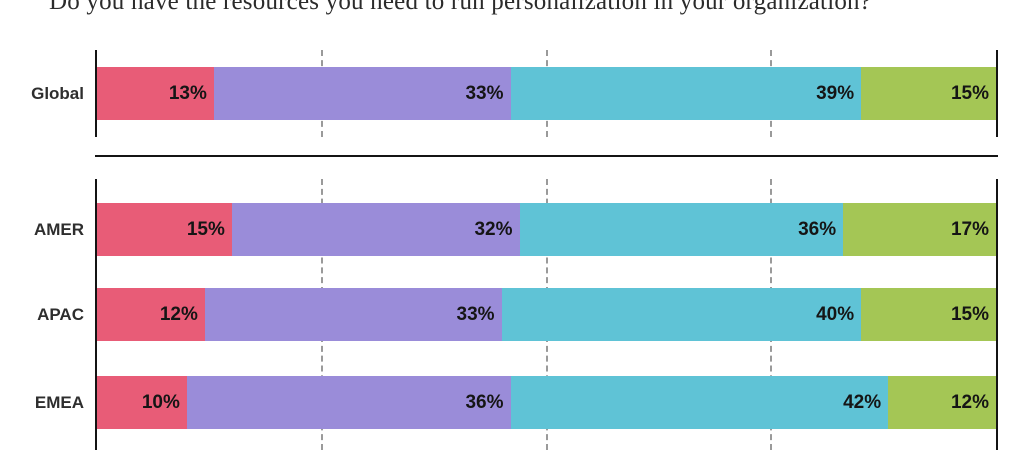  I want to click on bar-row-apac: 12% 33% 40% 15%, so click(546, 314).